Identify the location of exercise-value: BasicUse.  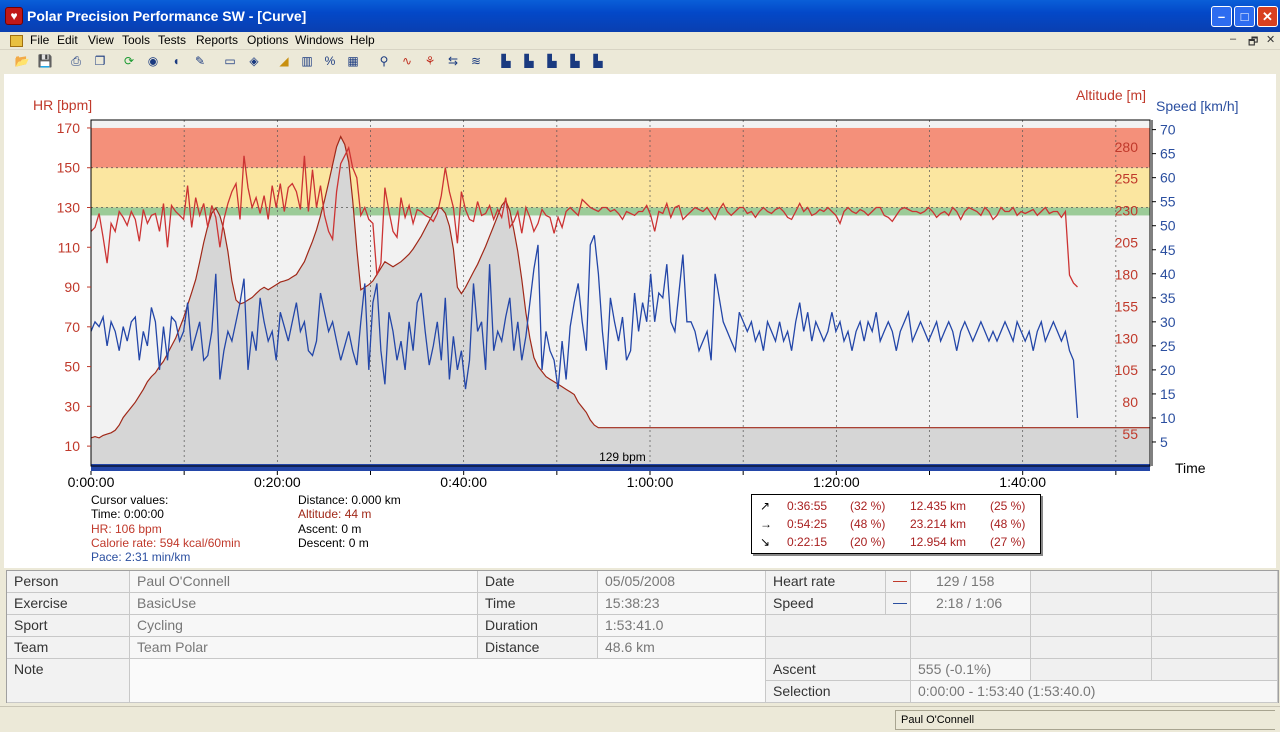
(304, 604).